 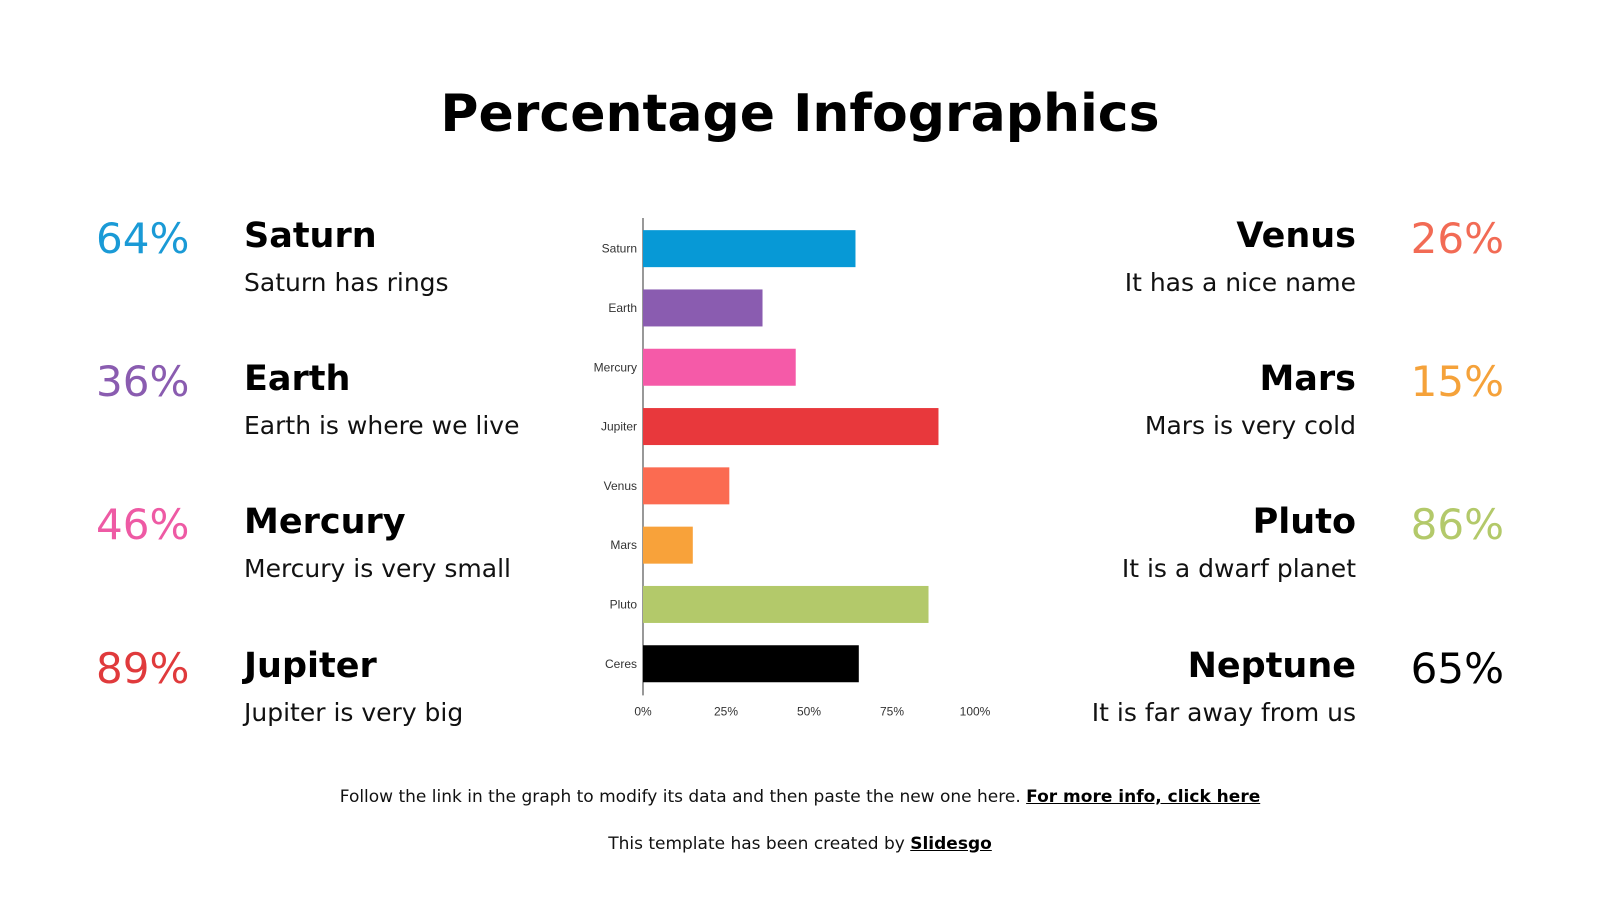 I want to click on stat-percent: 64%, so click(x=143, y=238).